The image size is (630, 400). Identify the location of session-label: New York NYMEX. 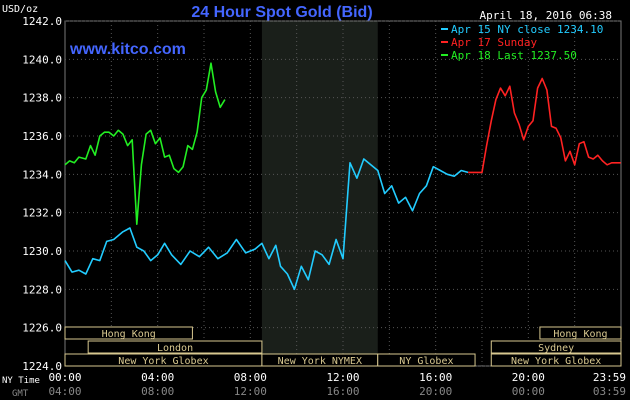
(320, 361).